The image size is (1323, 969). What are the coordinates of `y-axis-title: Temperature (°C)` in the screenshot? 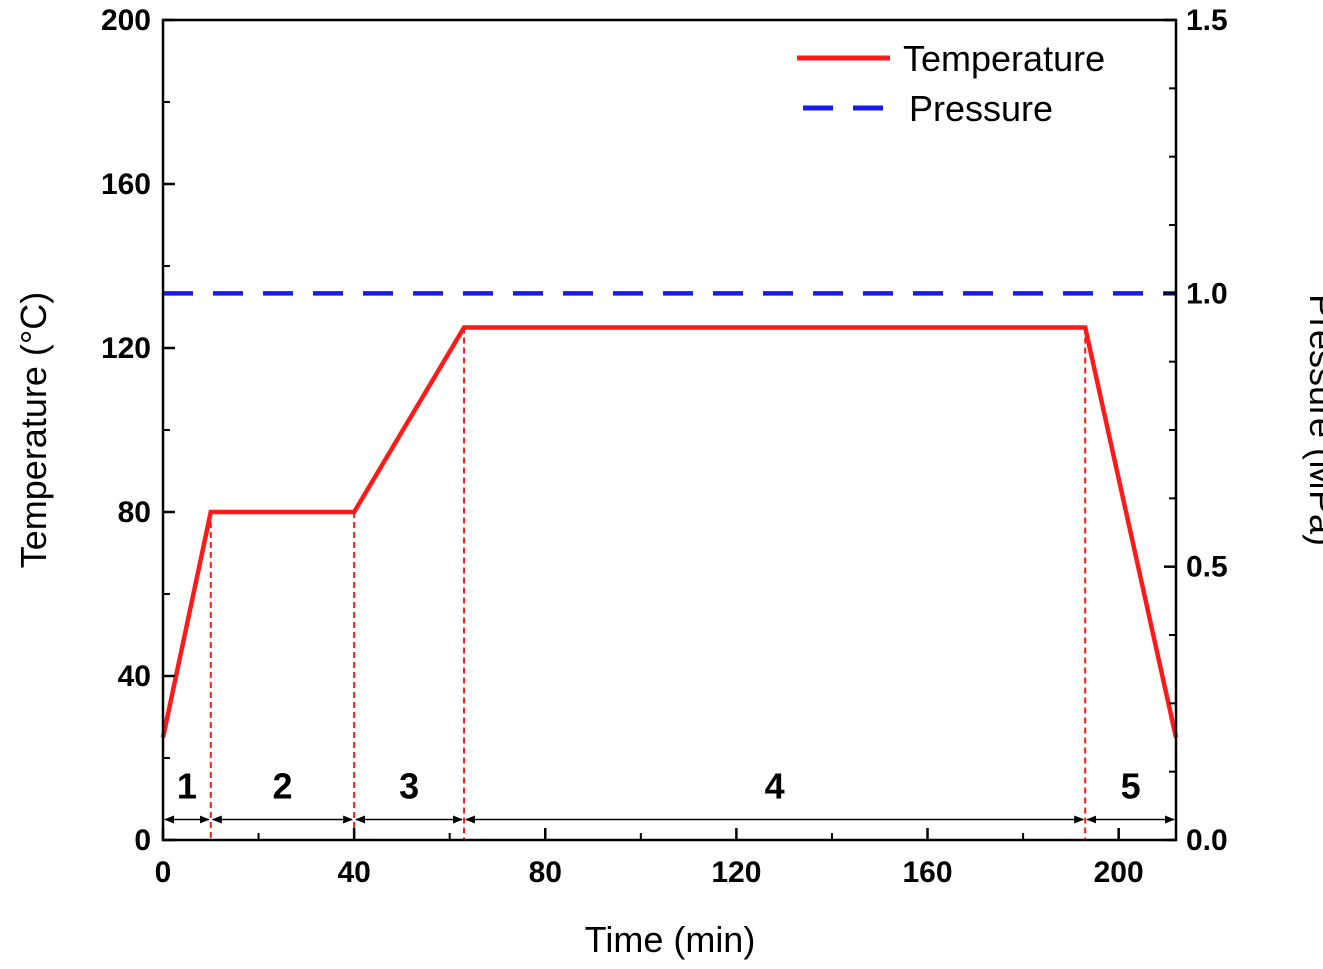 It's located at (33, 430).